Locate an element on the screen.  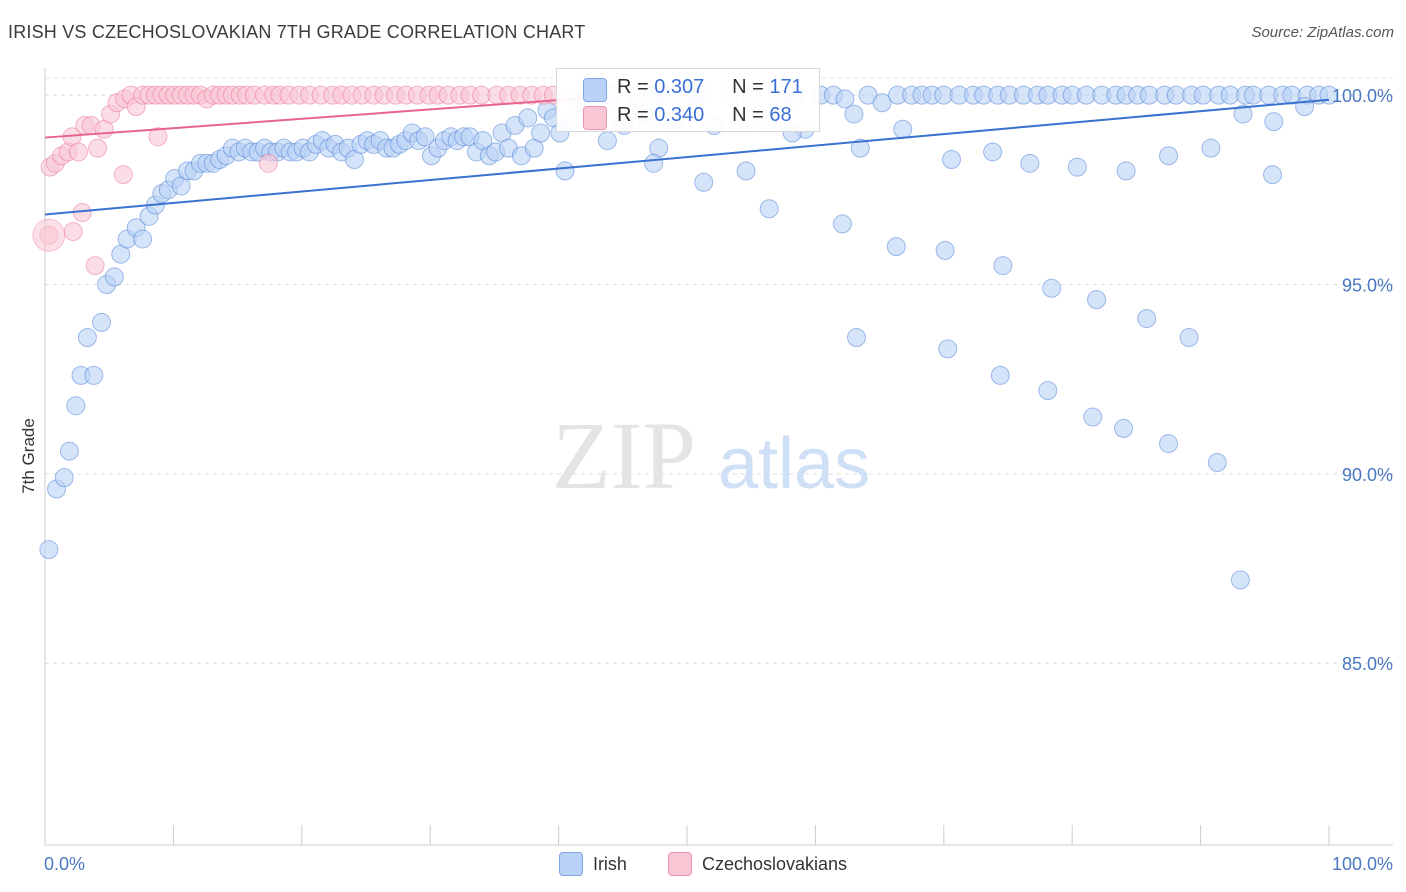
watermark: ZIP atlas is located at coordinates (711, 455).